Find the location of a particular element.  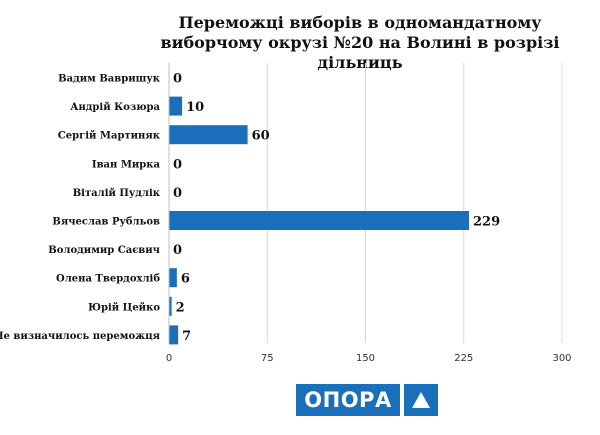

category-label: Олена Твердохліб is located at coordinates (108, 279).